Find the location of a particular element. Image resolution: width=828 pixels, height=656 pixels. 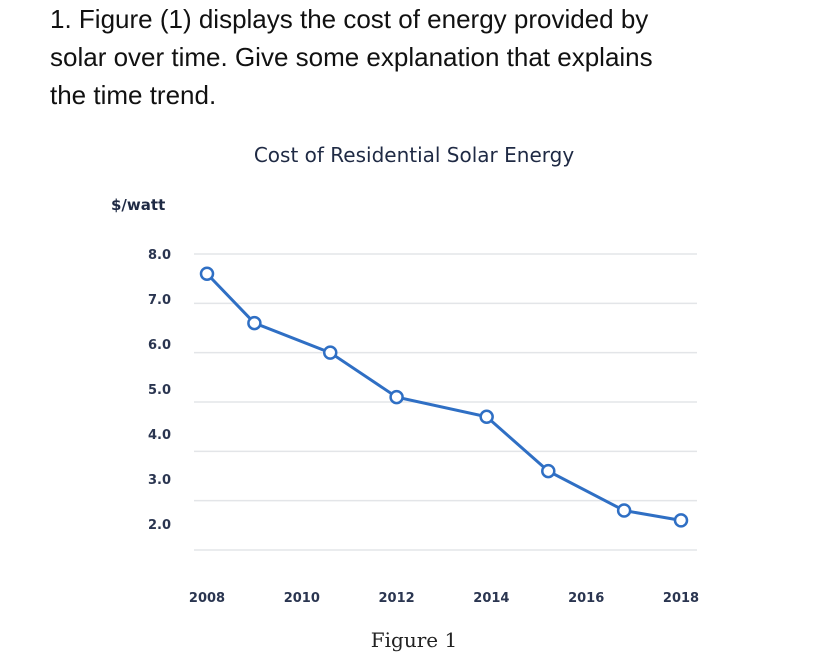

chart-title-text: Cost of Residential Solar Energy is located at coordinates (414, 155).